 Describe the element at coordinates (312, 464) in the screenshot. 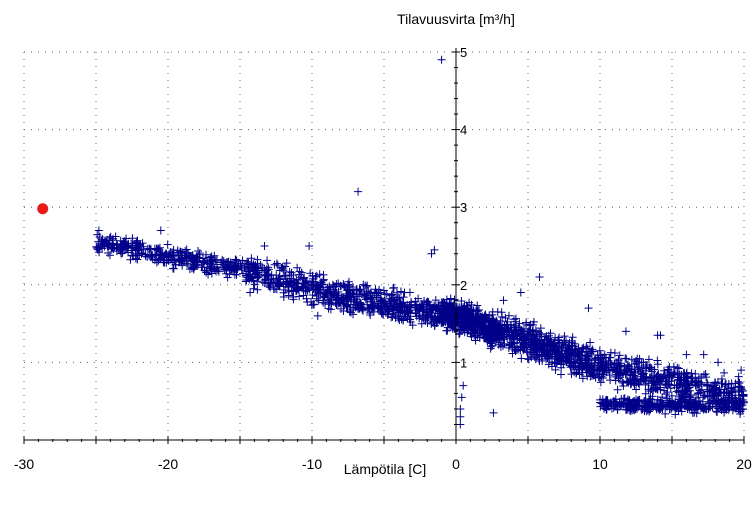

I see `x-tick-label: -10` at that location.